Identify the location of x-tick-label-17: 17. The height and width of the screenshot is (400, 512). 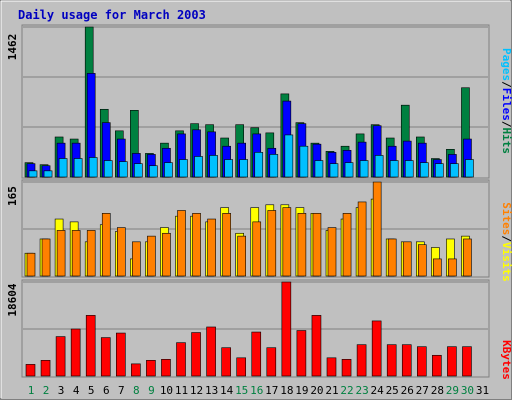
(271, 390).